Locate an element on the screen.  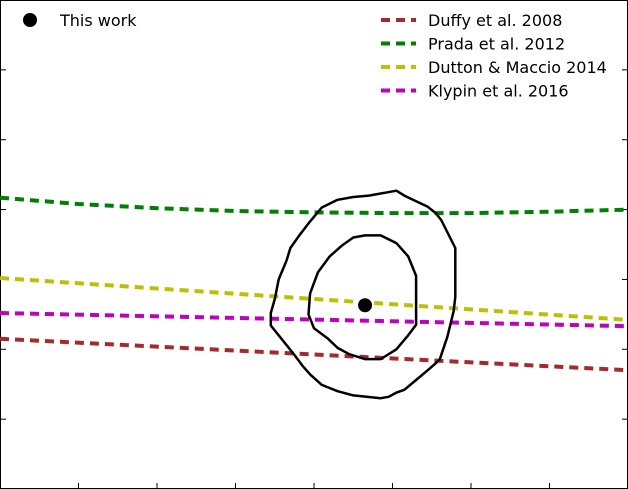
legend-label-0: Duffy et al. 2008 is located at coordinates (495, 20).